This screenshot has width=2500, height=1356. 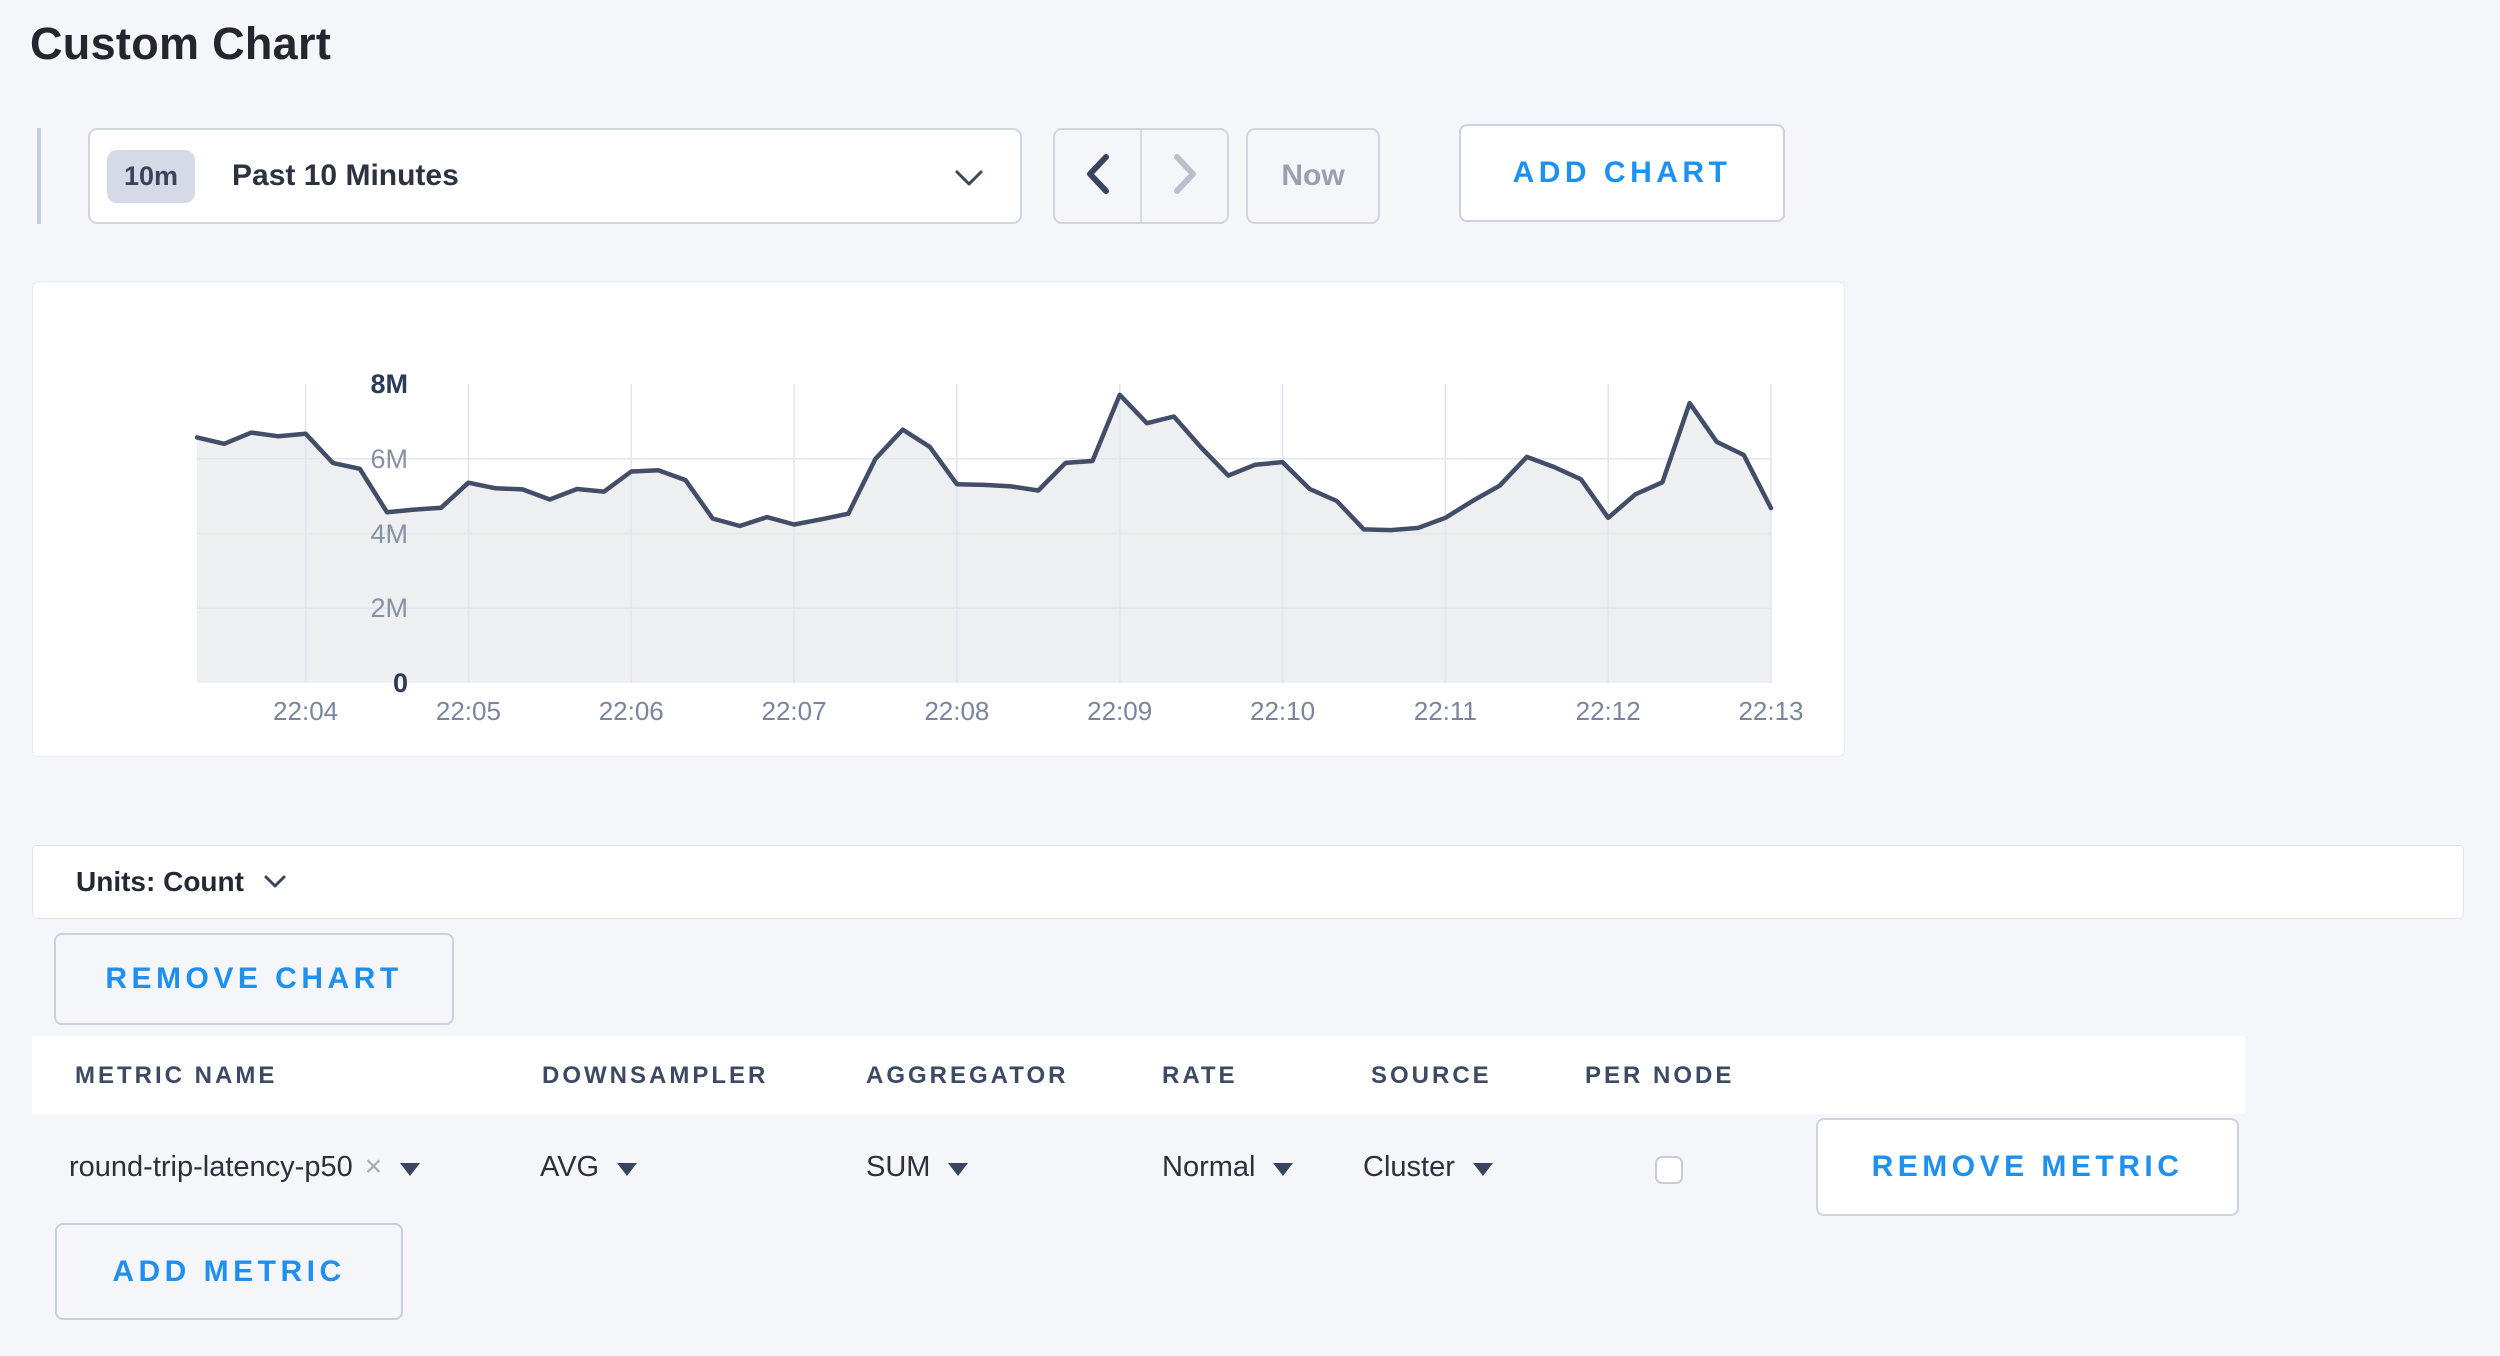 I want to click on add-chart-button: ADD CHART, so click(x=1622, y=173).